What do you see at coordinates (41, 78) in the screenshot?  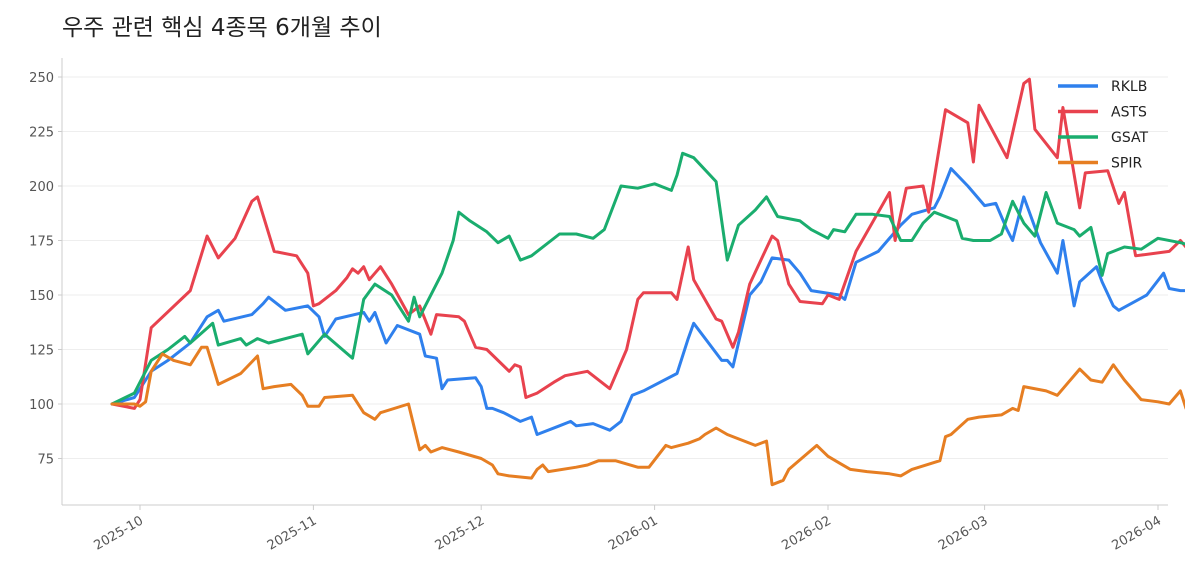 I see `y-tick-label: 250` at bounding box center [41, 78].